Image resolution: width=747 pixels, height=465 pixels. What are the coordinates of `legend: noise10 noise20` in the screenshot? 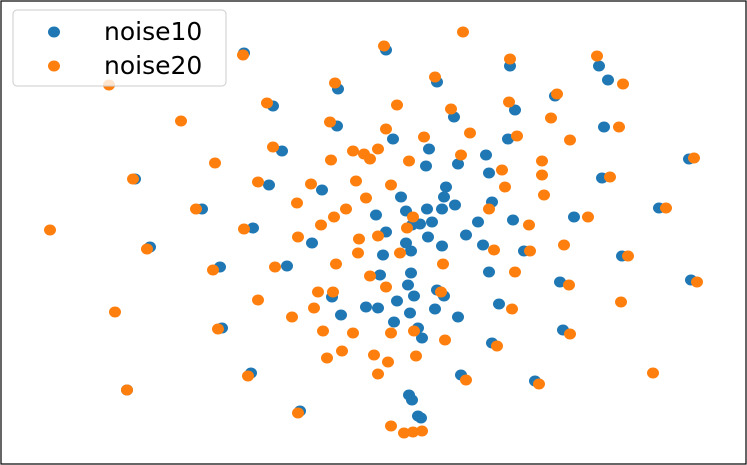 It's located at (119, 48).